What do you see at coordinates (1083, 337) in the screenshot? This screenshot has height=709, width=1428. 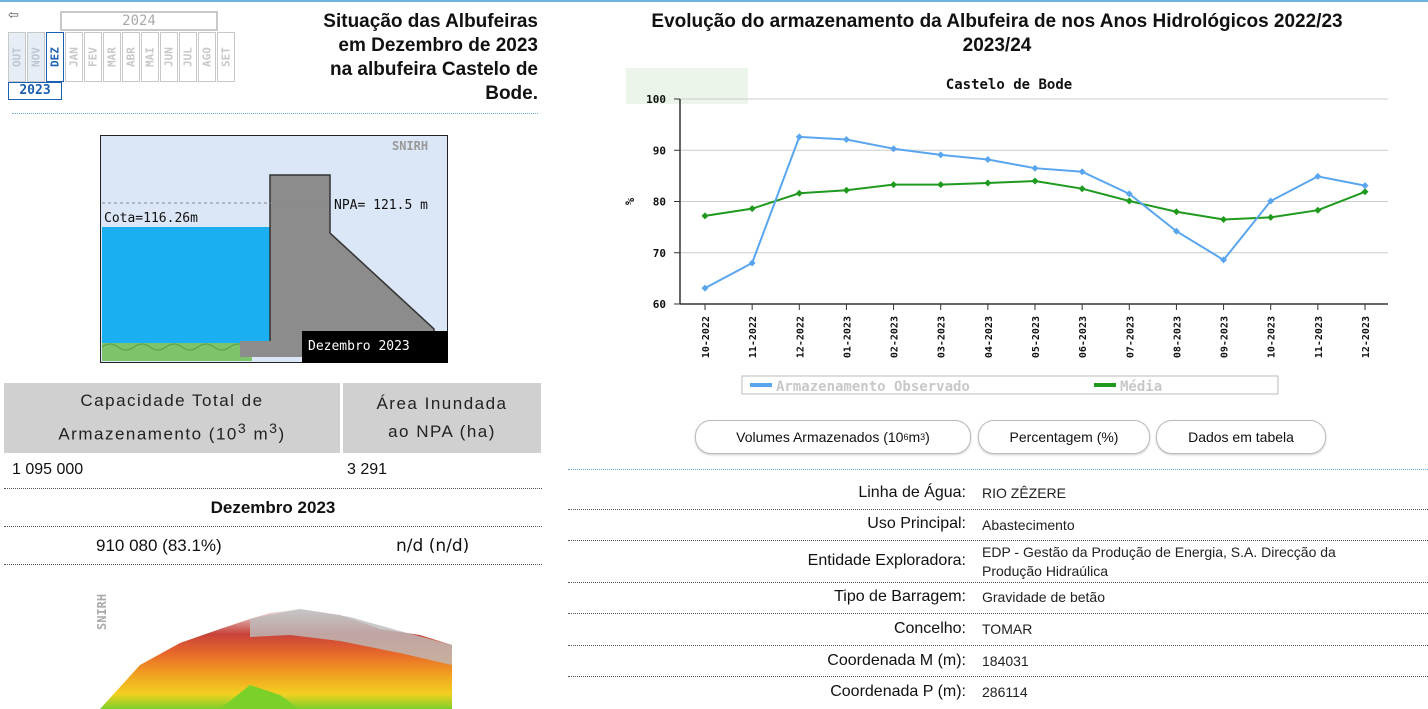 I see `x-tick-label: 06-2023` at bounding box center [1083, 337].